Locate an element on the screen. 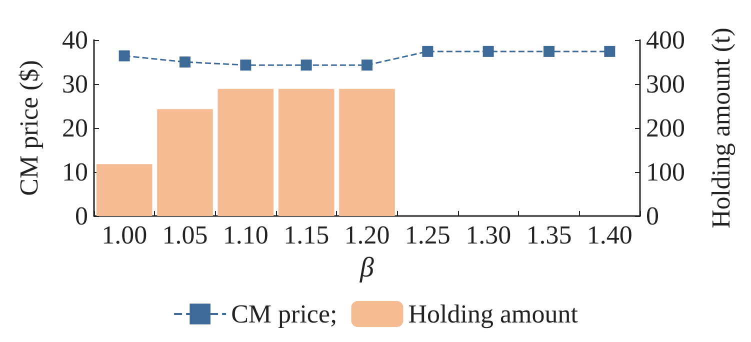 Image resolution: width=751 pixels, height=342 pixels. x-tick-label: 1.20 is located at coordinates (367, 235).